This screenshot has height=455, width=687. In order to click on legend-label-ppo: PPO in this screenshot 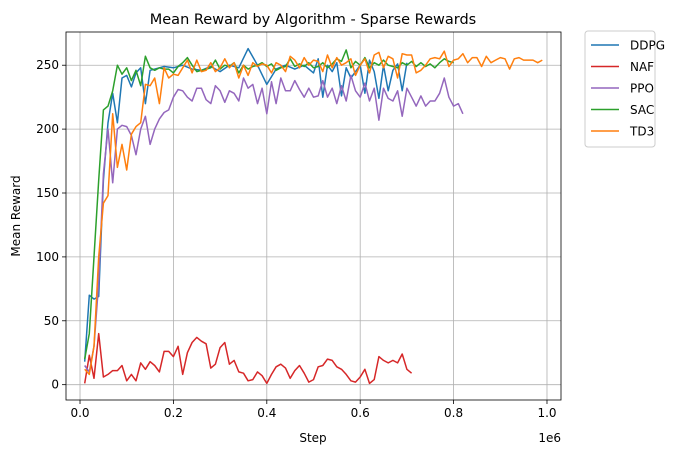, I will do `click(642, 89)`.